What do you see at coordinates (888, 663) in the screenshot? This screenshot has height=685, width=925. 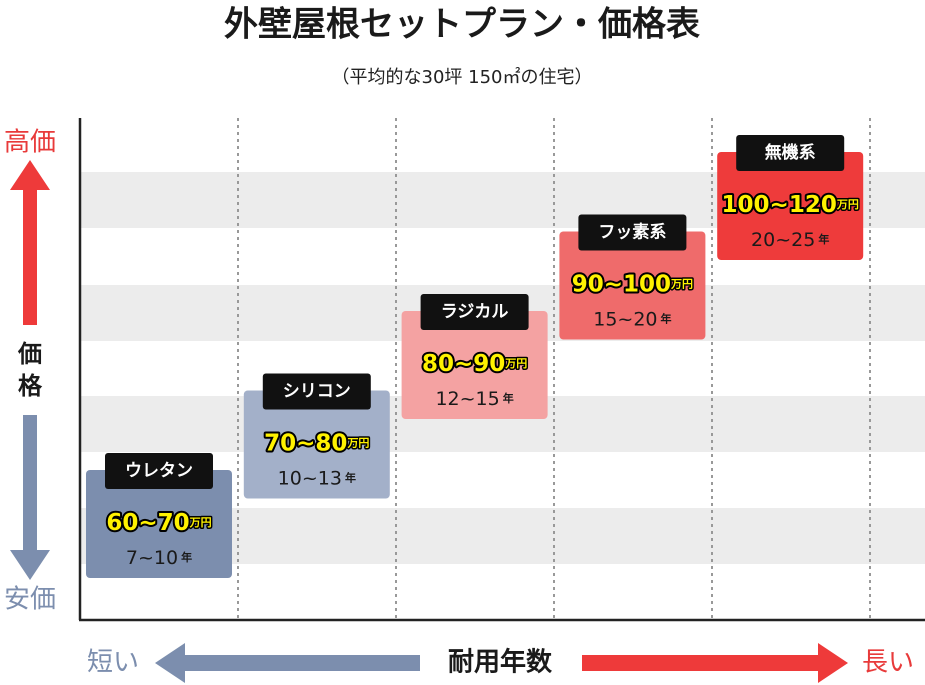 I see `long-label: 長い` at bounding box center [888, 663].